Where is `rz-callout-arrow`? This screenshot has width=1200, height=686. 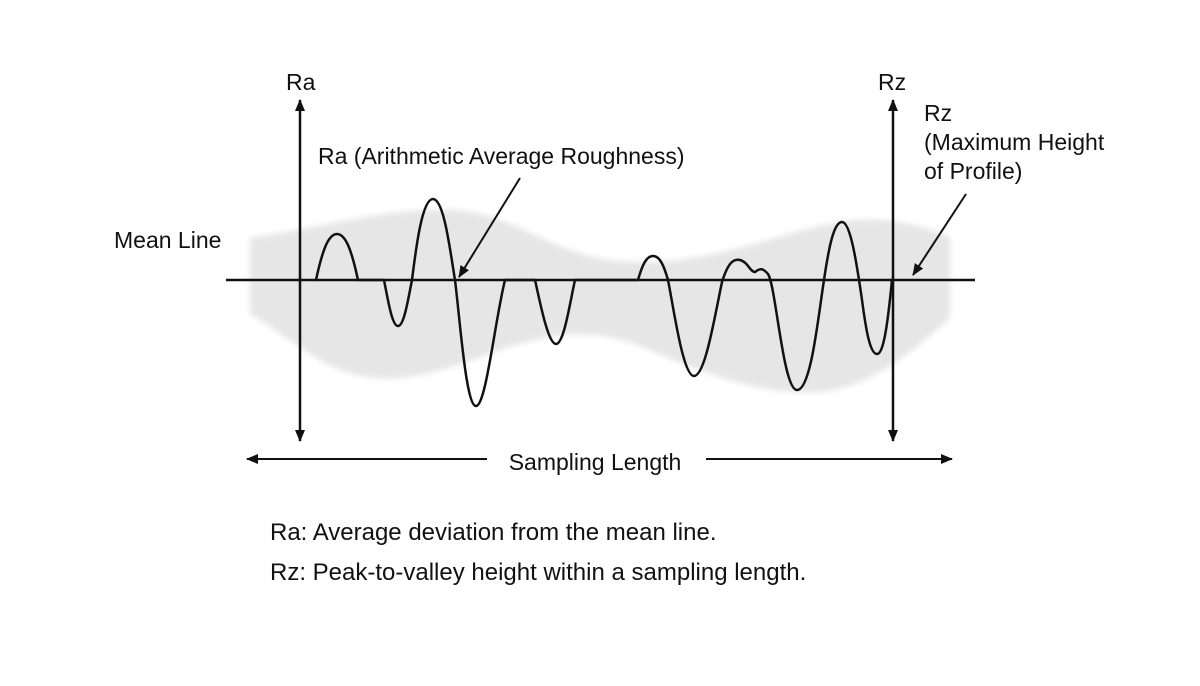
rz-callout-arrow is located at coordinates (939, 234).